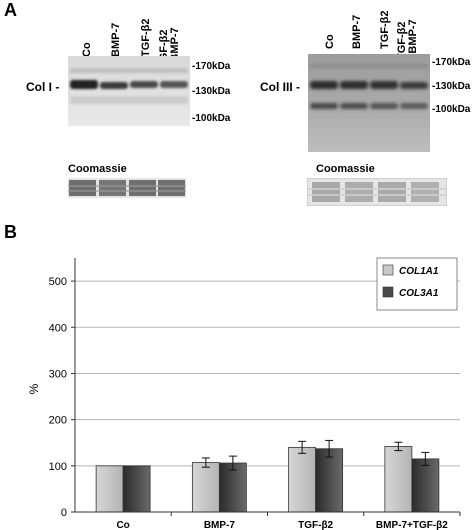 This screenshot has height=530, width=474. I want to click on coomassie-stain-right, so click(377, 192).